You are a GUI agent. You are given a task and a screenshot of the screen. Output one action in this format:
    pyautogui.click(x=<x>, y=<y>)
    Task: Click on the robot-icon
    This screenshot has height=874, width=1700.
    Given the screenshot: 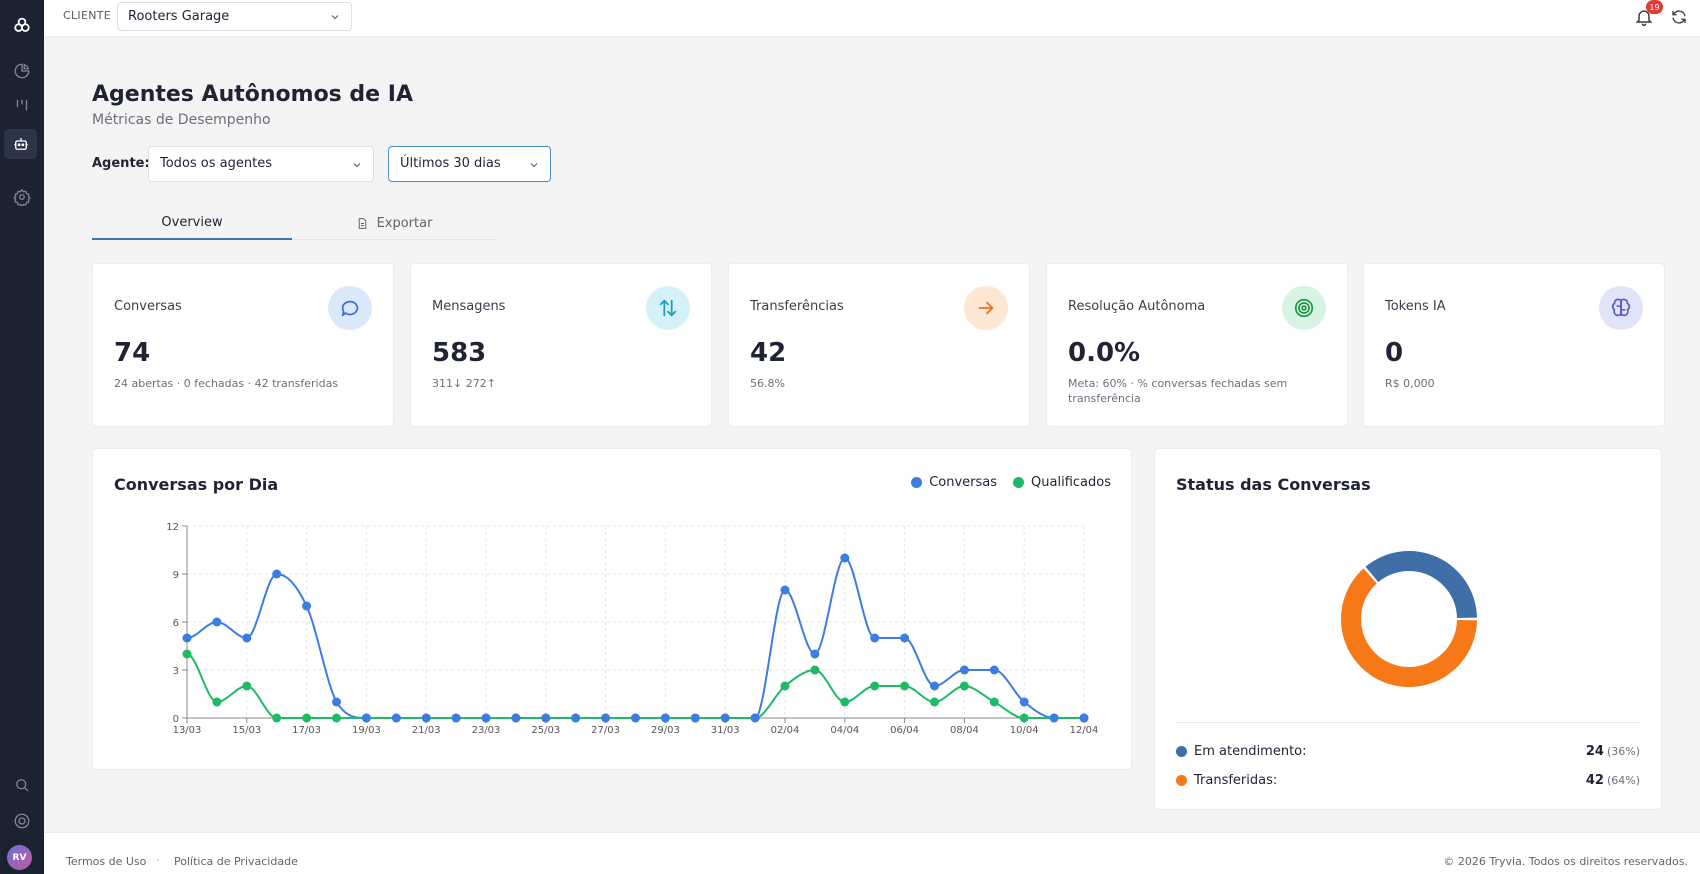 What is the action you would take?
    pyautogui.click(x=20, y=144)
    